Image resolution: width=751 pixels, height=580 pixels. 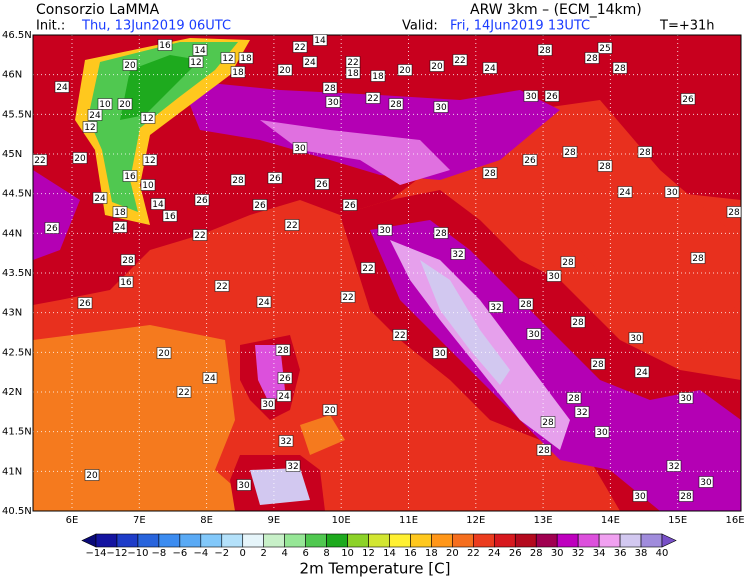 What do you see at coordinates (520, 26) in the screenshot?
I see `valid-time: Fri, 14Jun2019 13UTC` at bounding box center [520, 26].